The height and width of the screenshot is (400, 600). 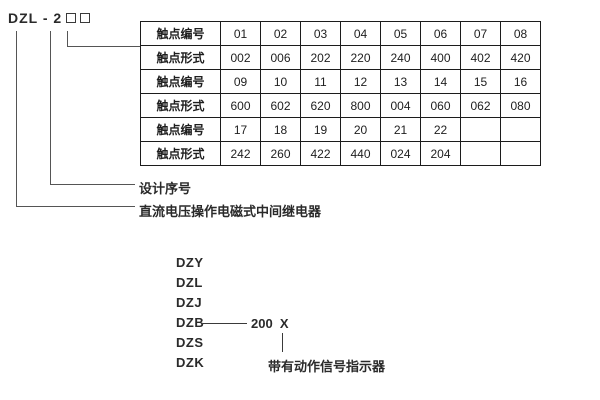 I want to click on table-row: 触点形式 242 260 422 440 024 204, so click(x=340, y=153).